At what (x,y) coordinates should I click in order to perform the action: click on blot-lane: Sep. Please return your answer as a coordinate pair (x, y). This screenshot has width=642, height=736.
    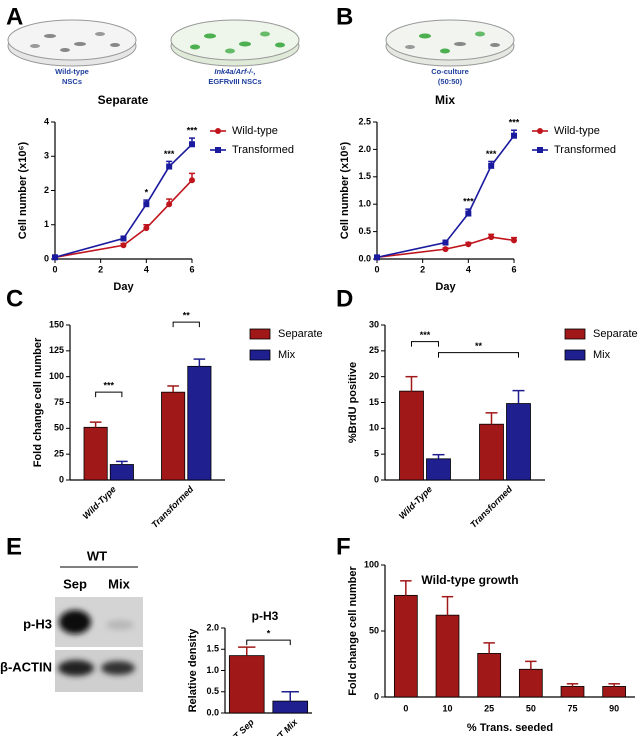
    Looking at the image, I should click on (75, 583).